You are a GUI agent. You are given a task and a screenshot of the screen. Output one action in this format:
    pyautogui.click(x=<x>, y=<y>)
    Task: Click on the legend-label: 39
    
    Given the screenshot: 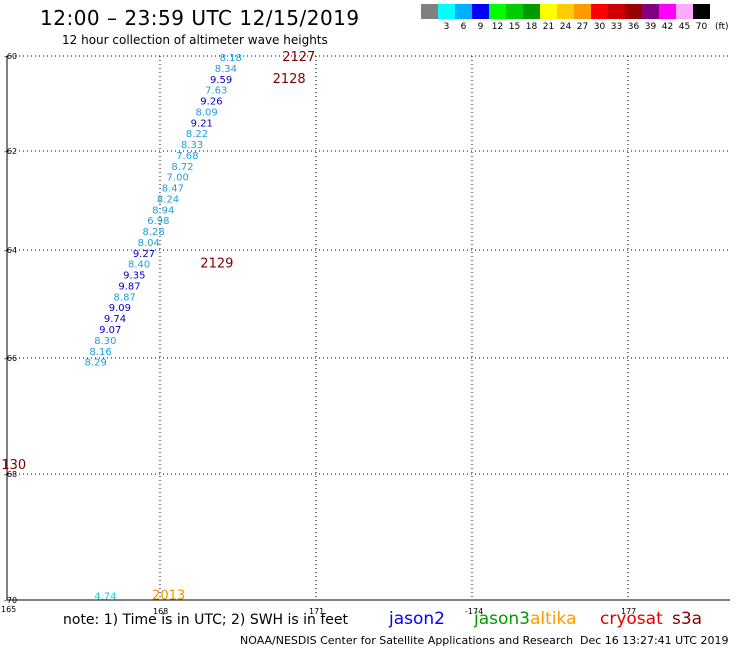 What is the action you would take?
    pyautogui.click(x=650, y=27)
    